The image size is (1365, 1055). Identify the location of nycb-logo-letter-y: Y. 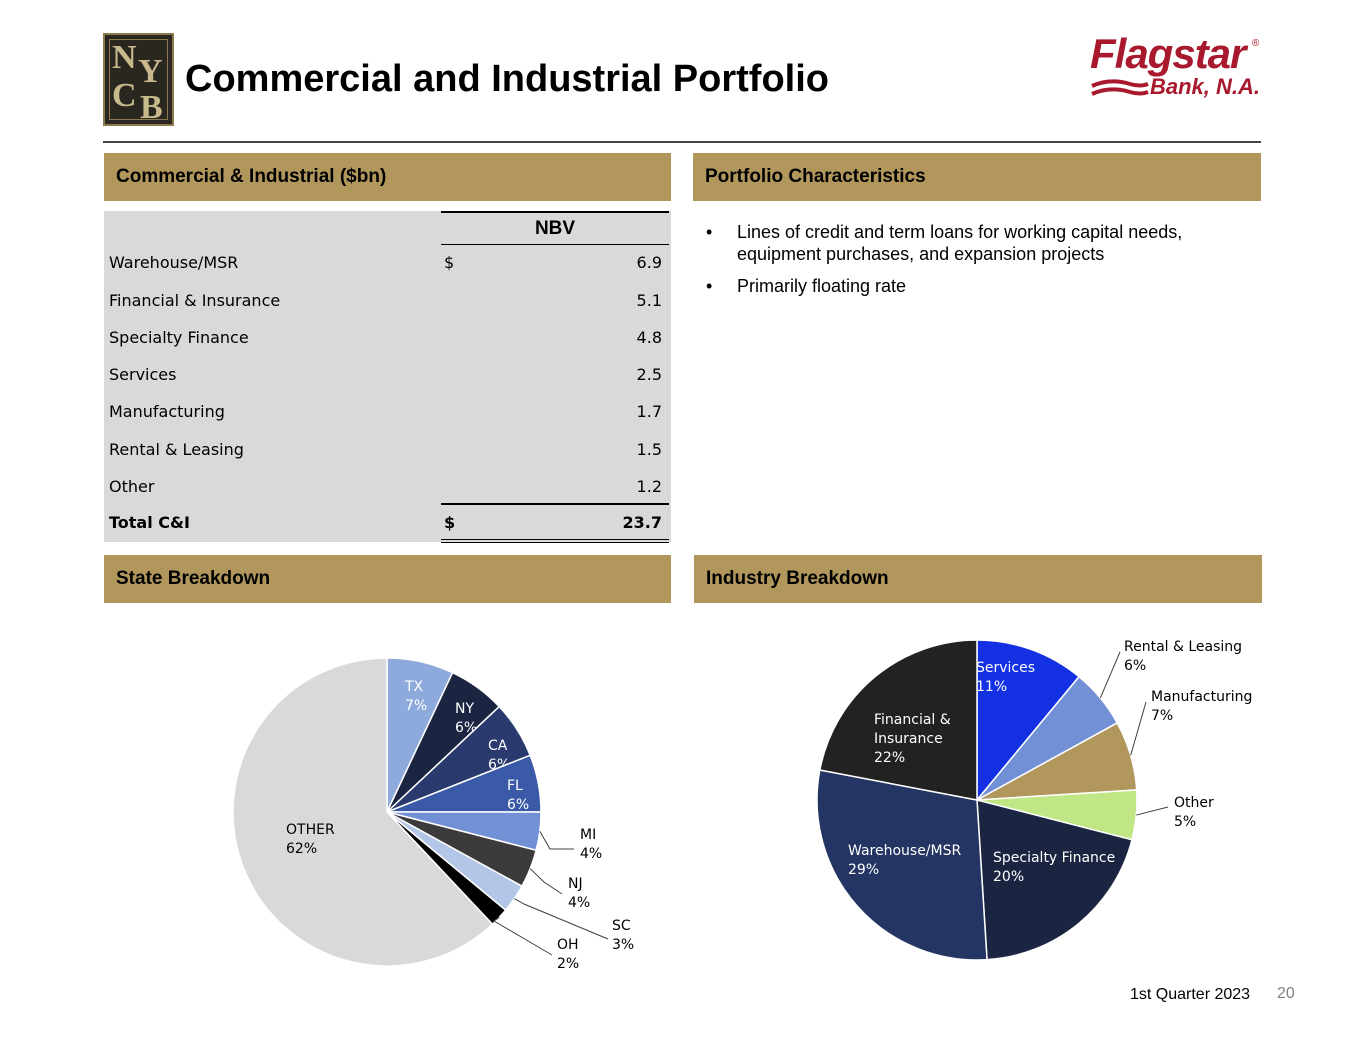
(150, 71).